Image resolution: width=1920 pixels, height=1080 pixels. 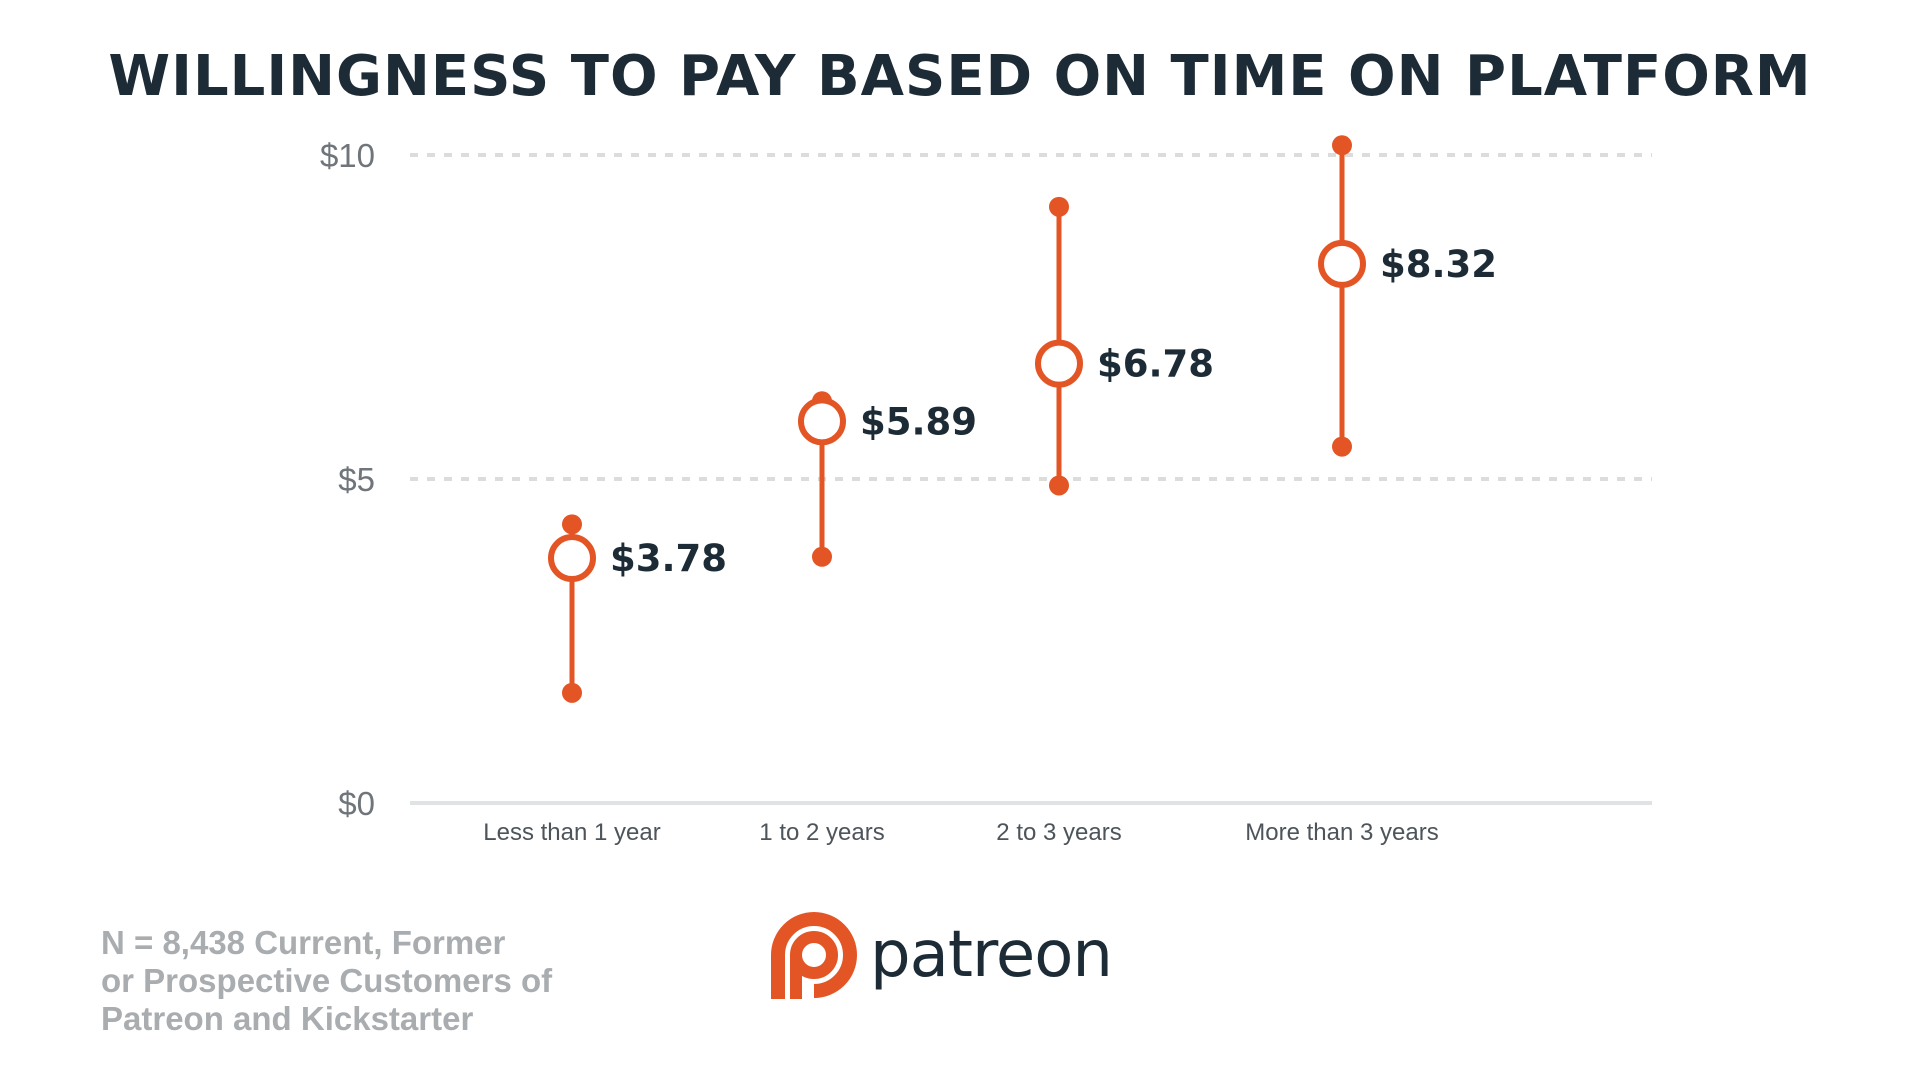 What do you see at coordinates (668, 558) in the screenshot?
I see `data-label: $3.78` at bounding box center [668, 558].